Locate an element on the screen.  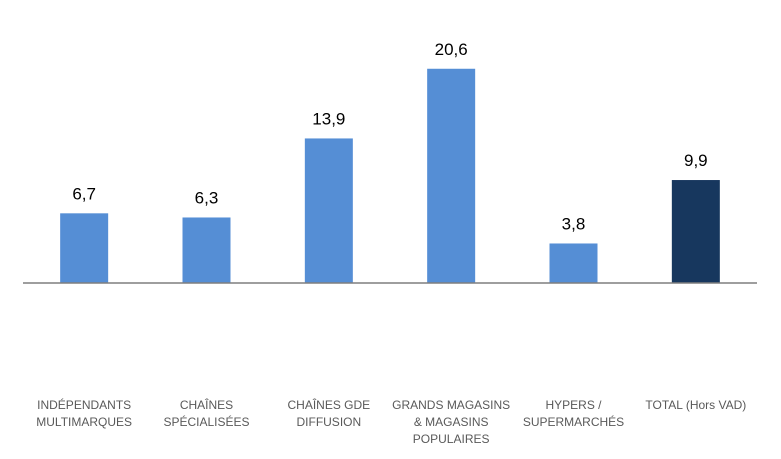
category-label: INDÉPENDANTS MULTIMARQUES is located at coordinates (84, 413).